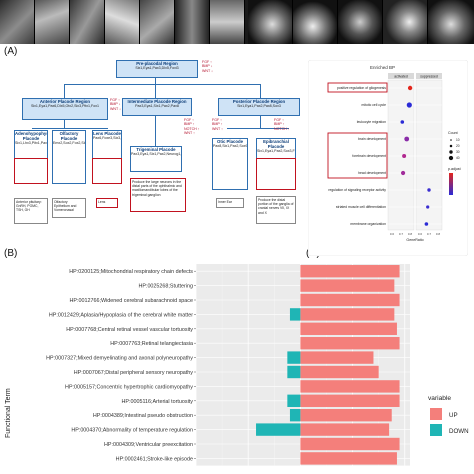 This screenshot has height=474, width=474. I want to click on padj-colorbar, so click(451, 184).